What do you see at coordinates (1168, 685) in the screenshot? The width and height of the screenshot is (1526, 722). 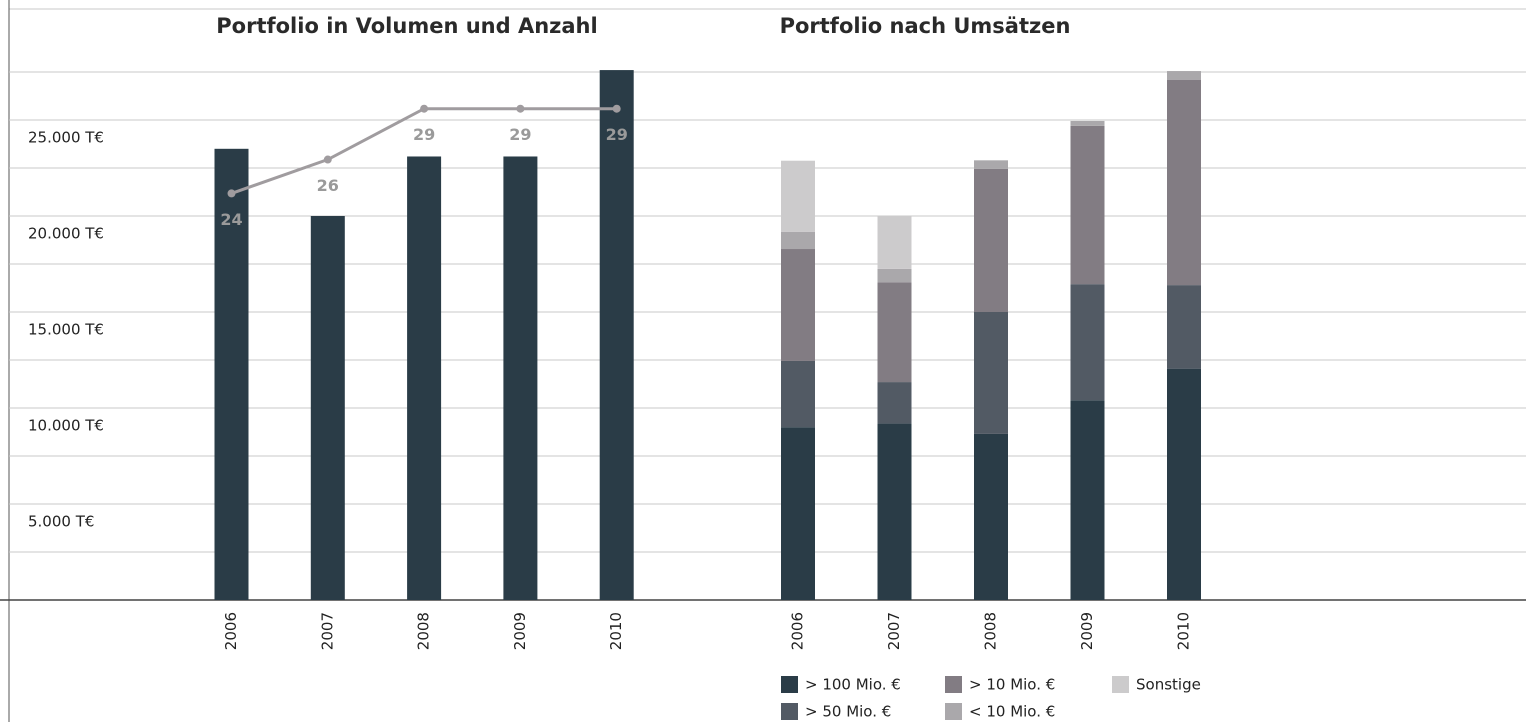 I see `legend-label: Sonstige` at bounding box center [1168, 685].